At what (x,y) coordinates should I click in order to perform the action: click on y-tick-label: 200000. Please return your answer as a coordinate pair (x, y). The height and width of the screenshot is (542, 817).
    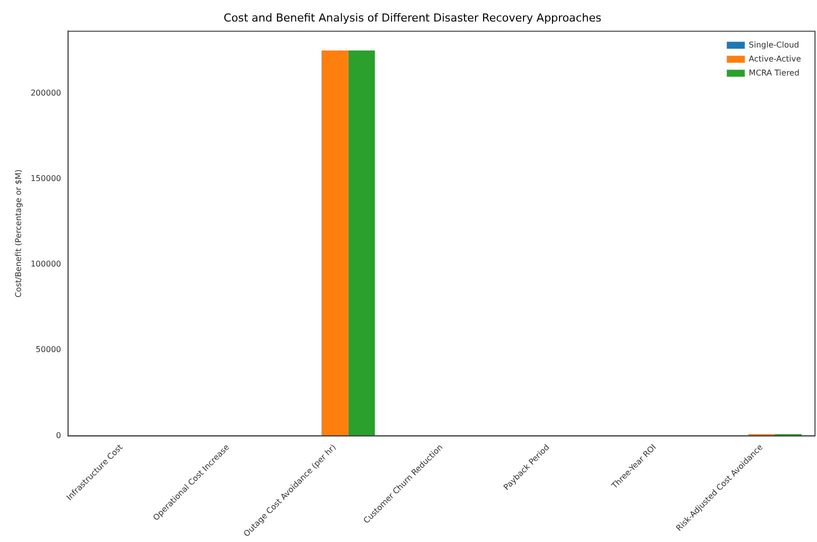
    Looking at the image, I should click on (46, 93).